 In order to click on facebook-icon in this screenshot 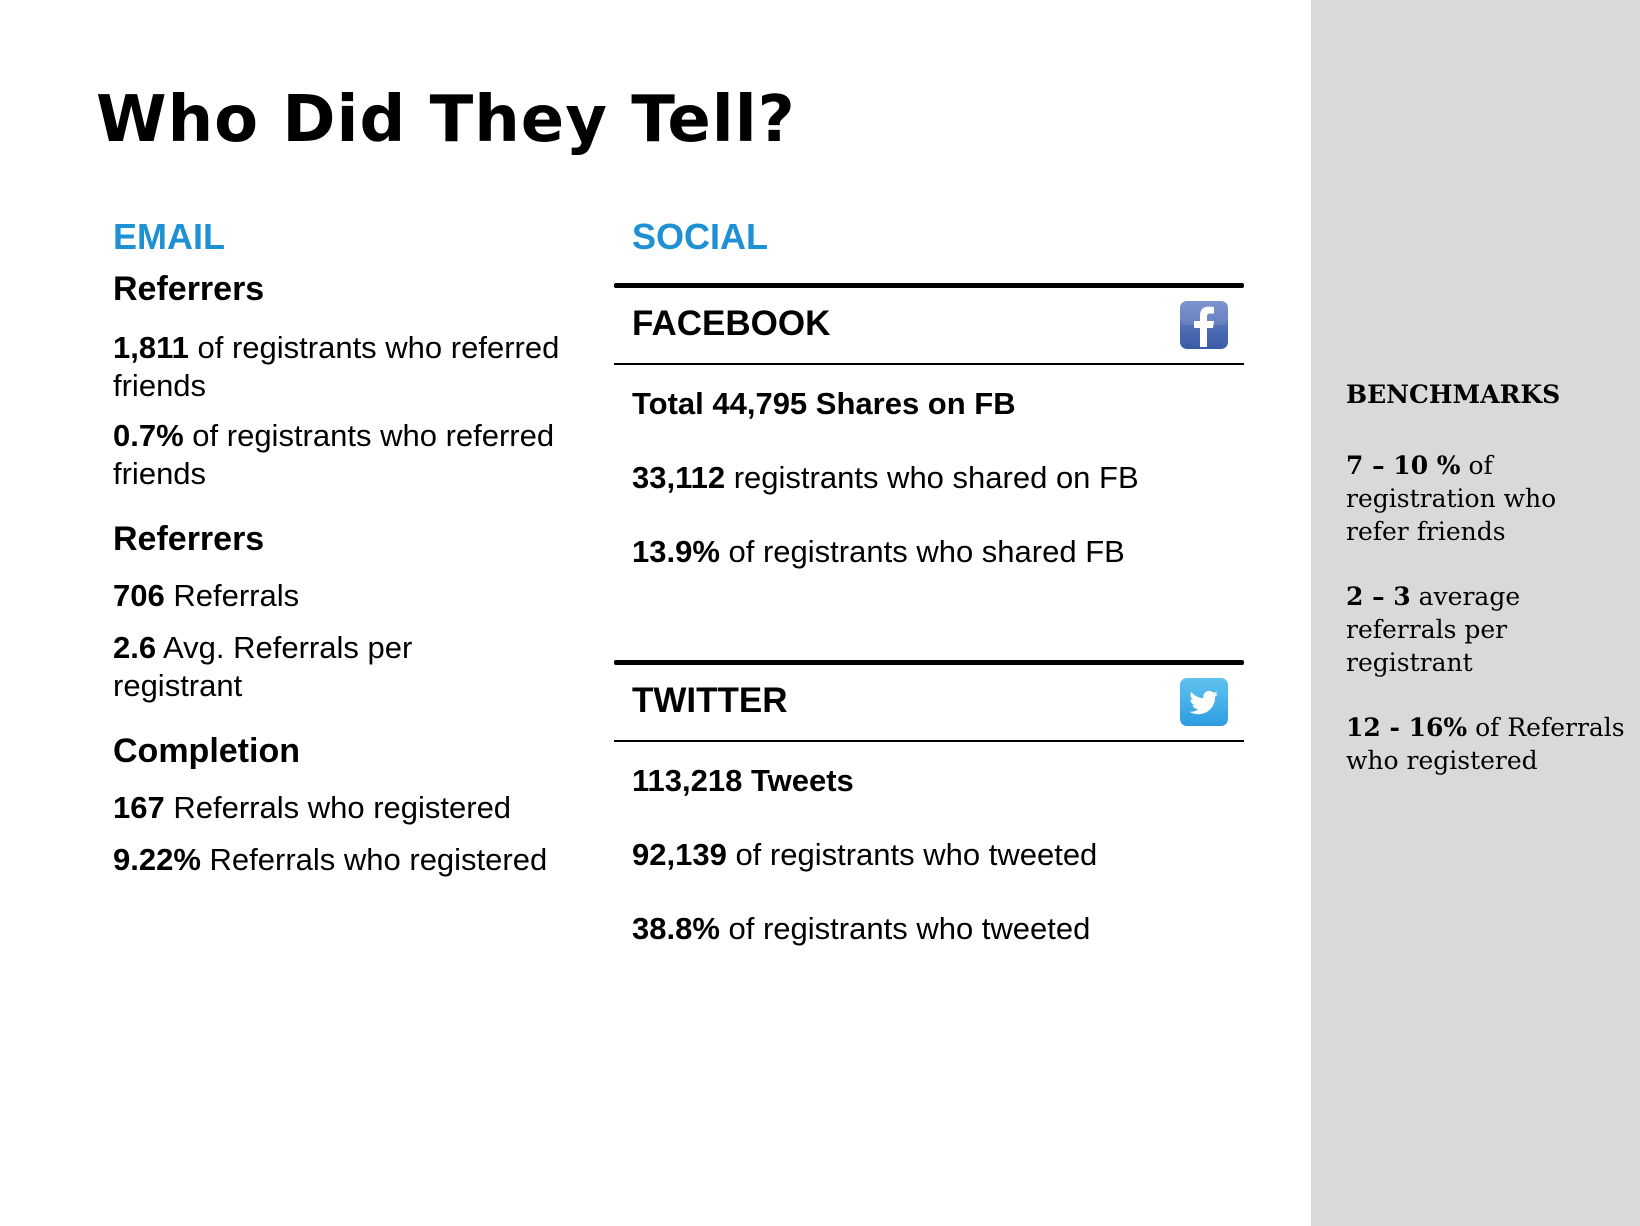, I will do `click(1204, 325)`.